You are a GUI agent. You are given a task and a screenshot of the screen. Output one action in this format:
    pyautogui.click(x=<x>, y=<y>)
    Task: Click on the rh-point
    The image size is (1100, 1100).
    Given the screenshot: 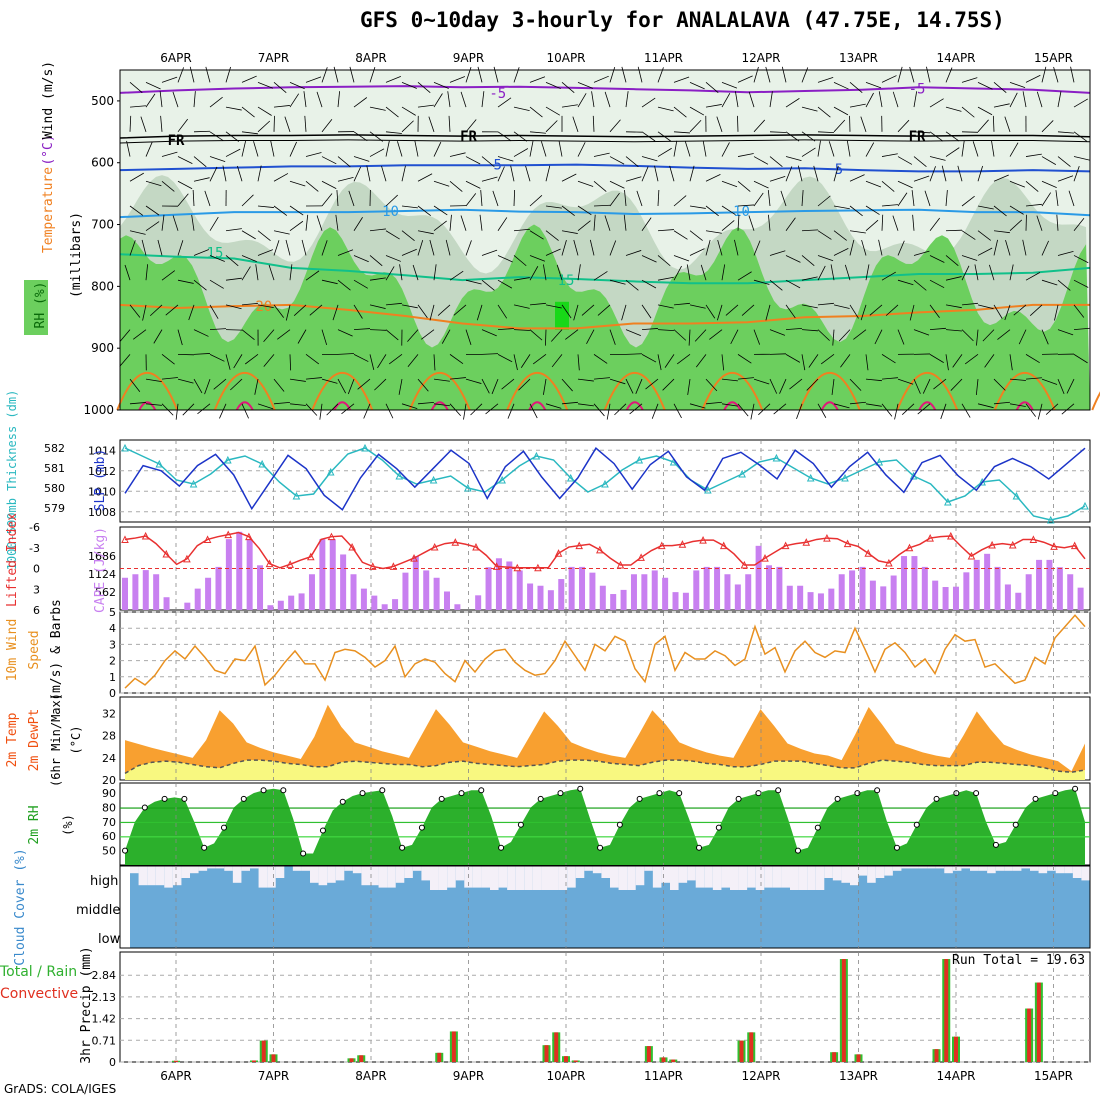 What is the action you would take?
    pyautogui.click(x=797, y=850)
    